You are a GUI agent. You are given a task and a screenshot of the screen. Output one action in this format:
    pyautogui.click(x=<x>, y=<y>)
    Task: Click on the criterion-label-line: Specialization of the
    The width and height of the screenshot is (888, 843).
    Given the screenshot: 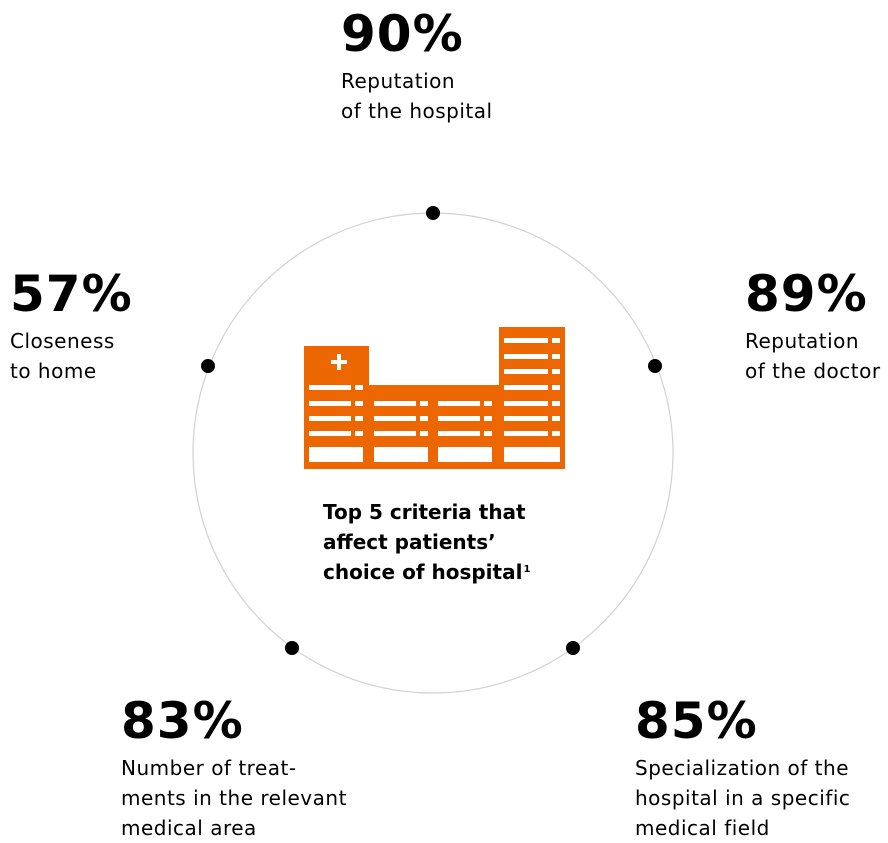 What is the action you would take?
    pyautogui.click(x=742, y=768)
    